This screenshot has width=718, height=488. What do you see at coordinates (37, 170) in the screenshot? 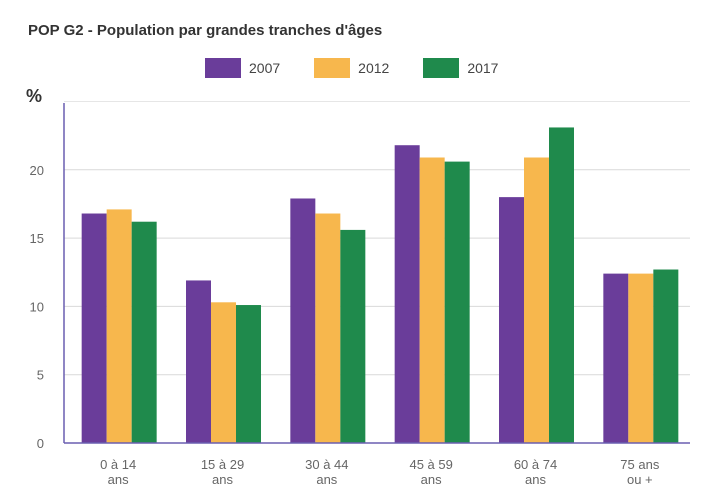
I see `y-tick-label: 20` at bounding box center [37, 170].